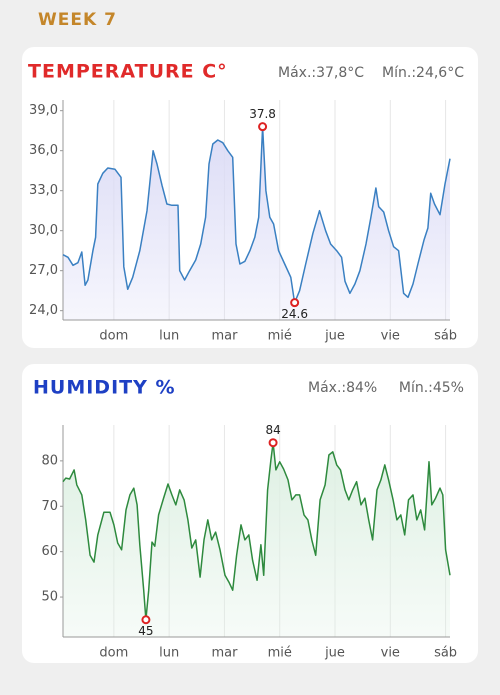 The height and width of the screenshot is (695, 500). I want to click on y-tick-label: 24,0, so click(43, 310).